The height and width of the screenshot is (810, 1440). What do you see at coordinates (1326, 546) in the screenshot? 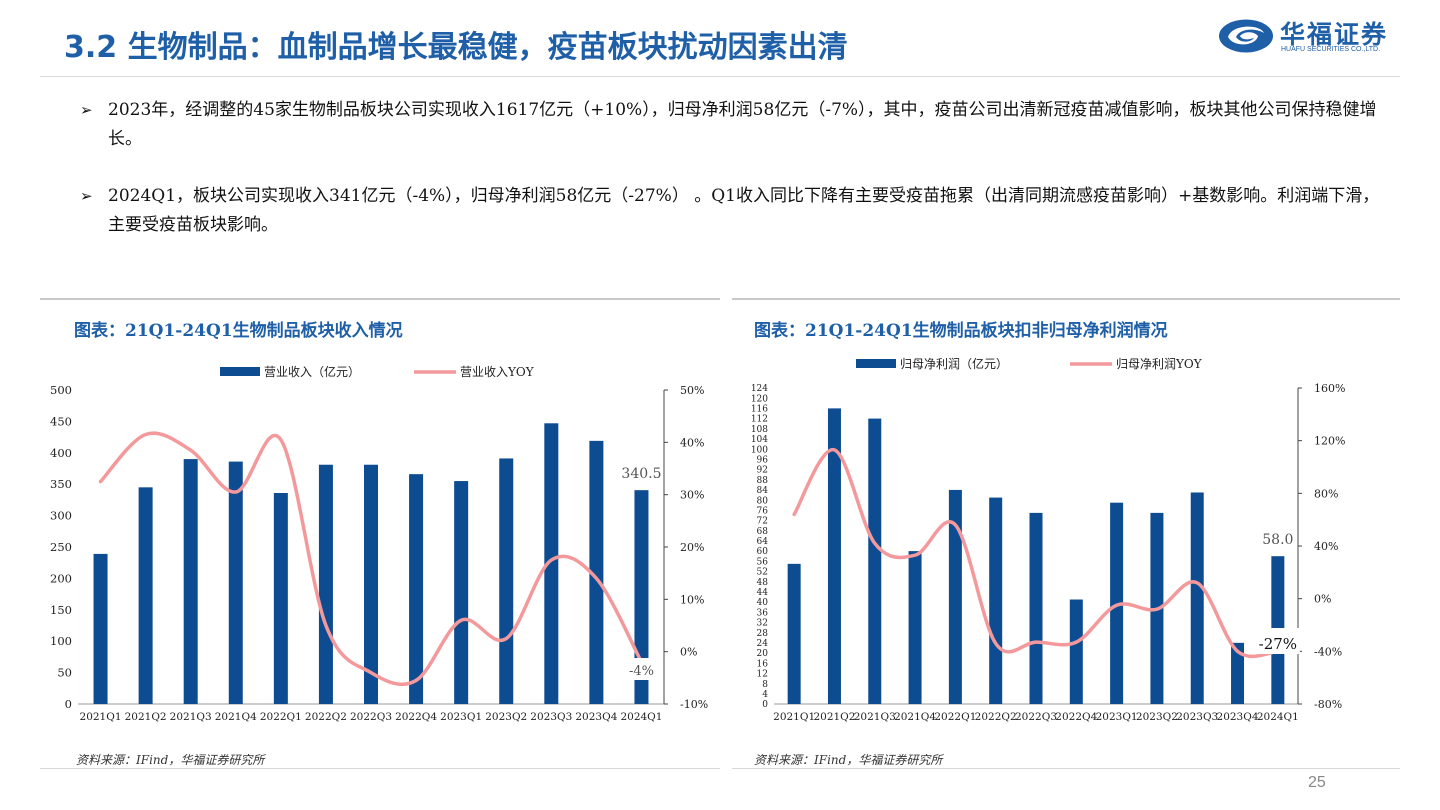
I see `y2-tick-label: 40%` at bounding box center [1326, 546].